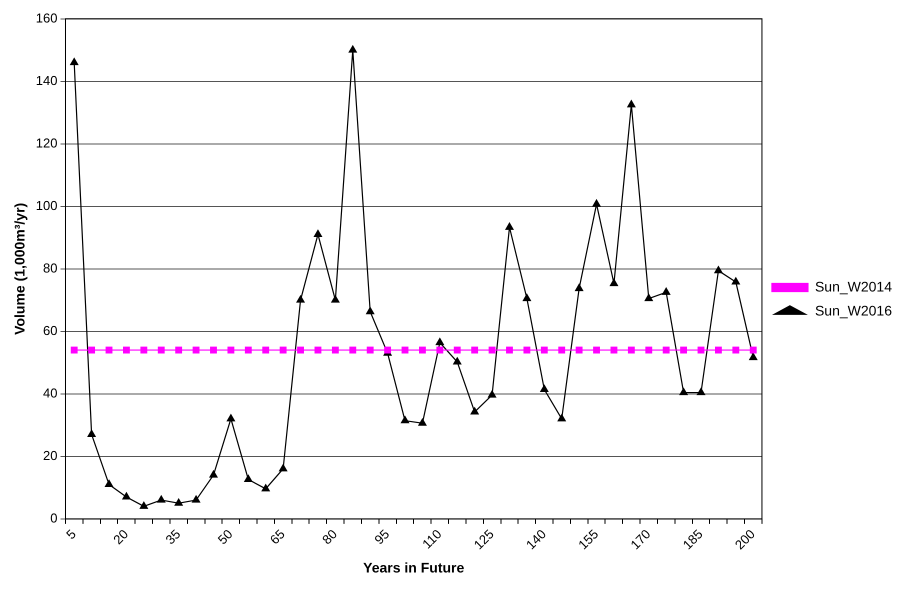 The height and width of the screenshot is (589, 915). I want to click on legend-label: Sun_W2014, so click(853, 286).